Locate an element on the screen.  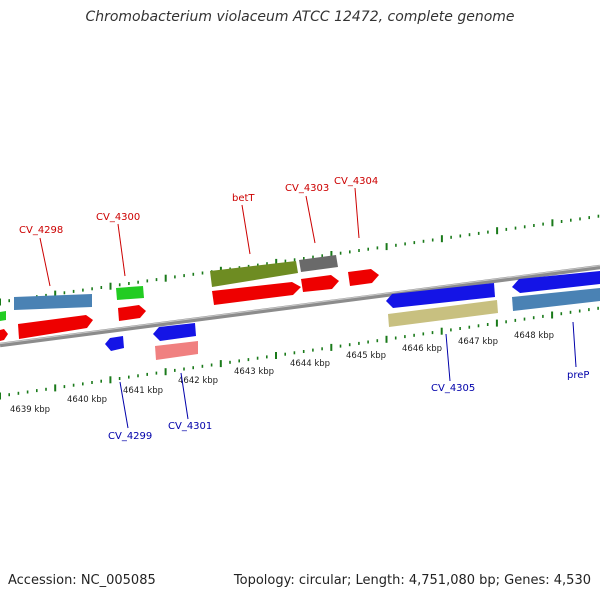
scale-label: 4647 kbp is located at coordinates (478, 342).